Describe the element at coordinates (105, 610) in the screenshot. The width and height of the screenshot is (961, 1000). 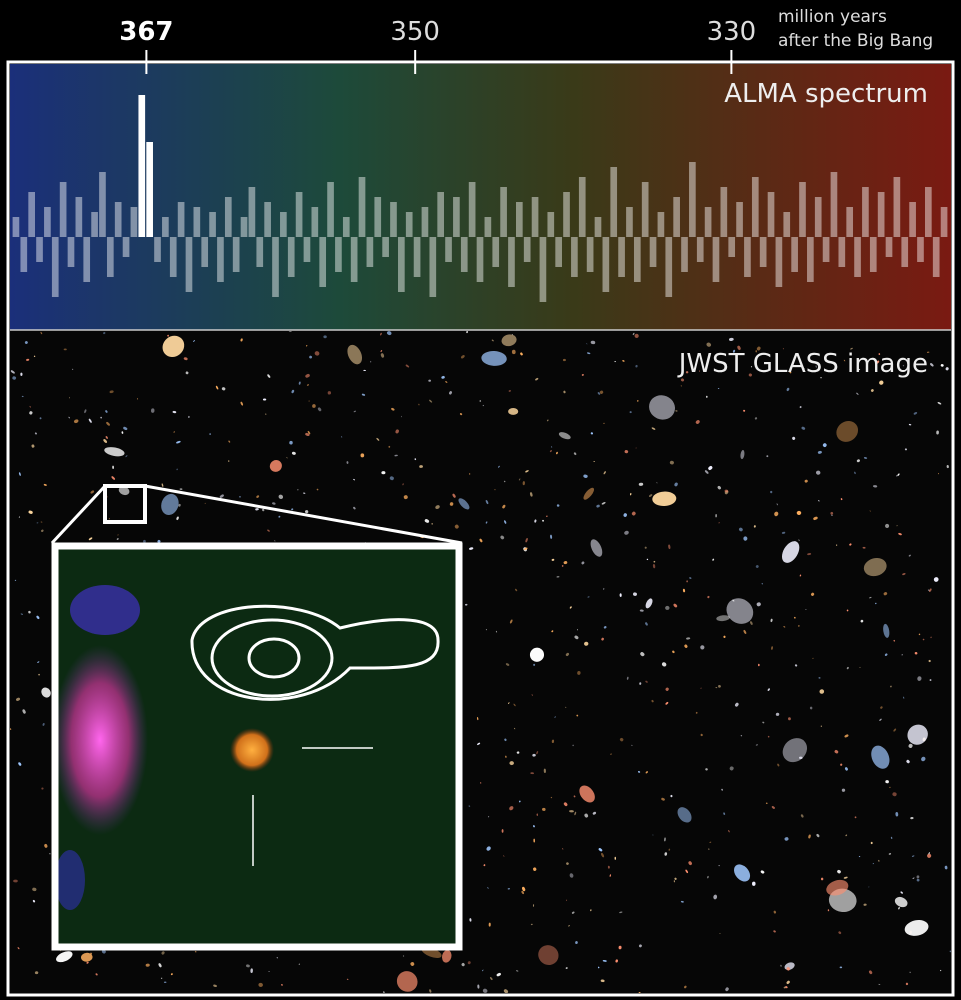
I see `neighbor-galaxy` at that location.